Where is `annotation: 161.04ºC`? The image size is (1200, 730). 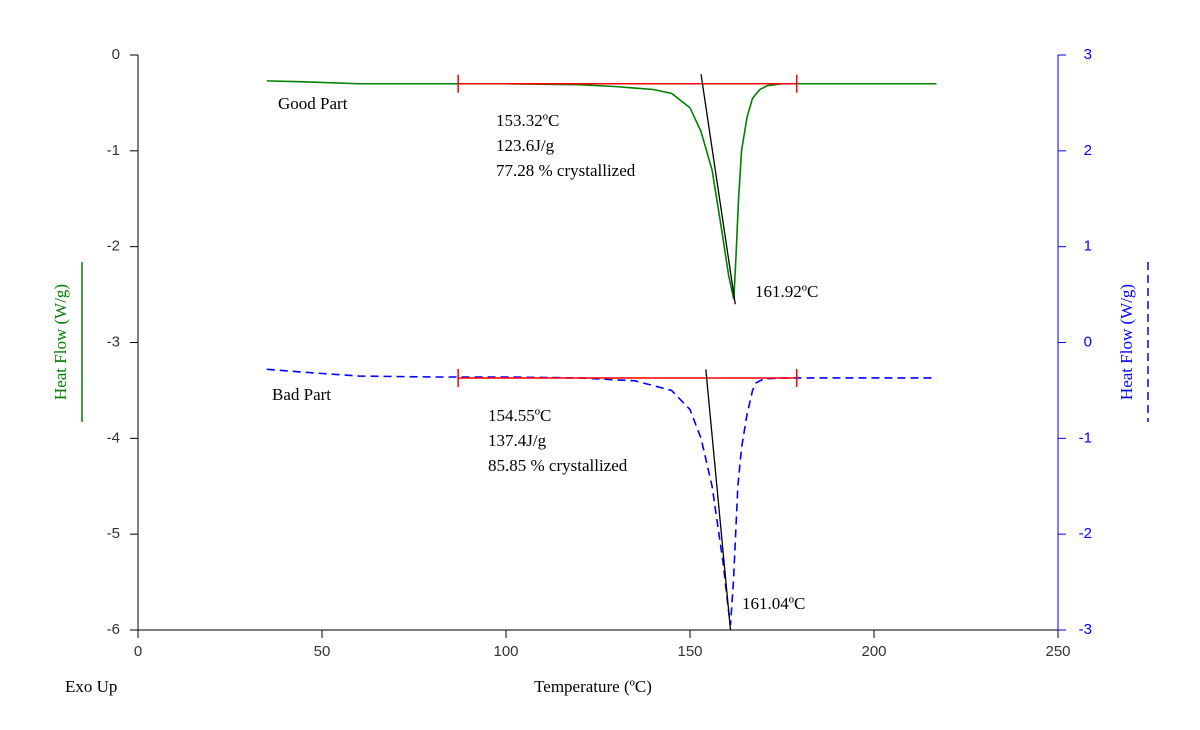
annotation: 161.04ºC is located at coordinates (773, 603).